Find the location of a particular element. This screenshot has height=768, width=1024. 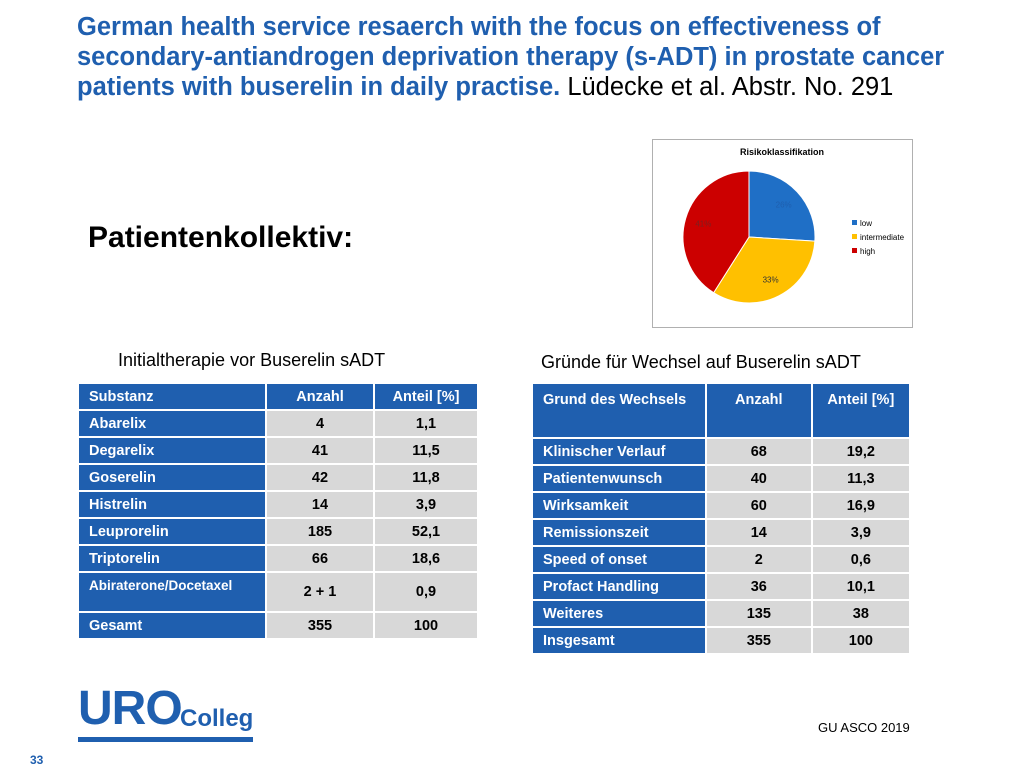

logo-underline is located at coordinates (165, 739).